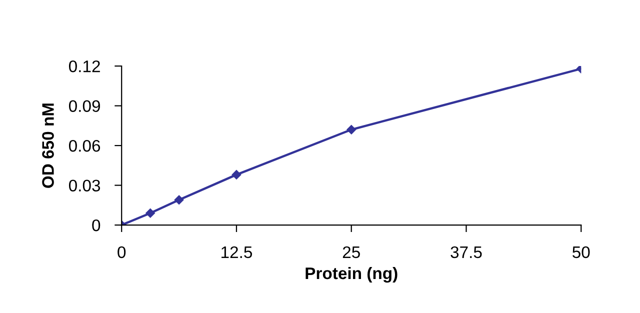 The width and height of the screenshot is (640, 313). Describe the element at coordinates (352, 274) in the screenshot. I see `x-axis-title: Protein (ng)` at that location.